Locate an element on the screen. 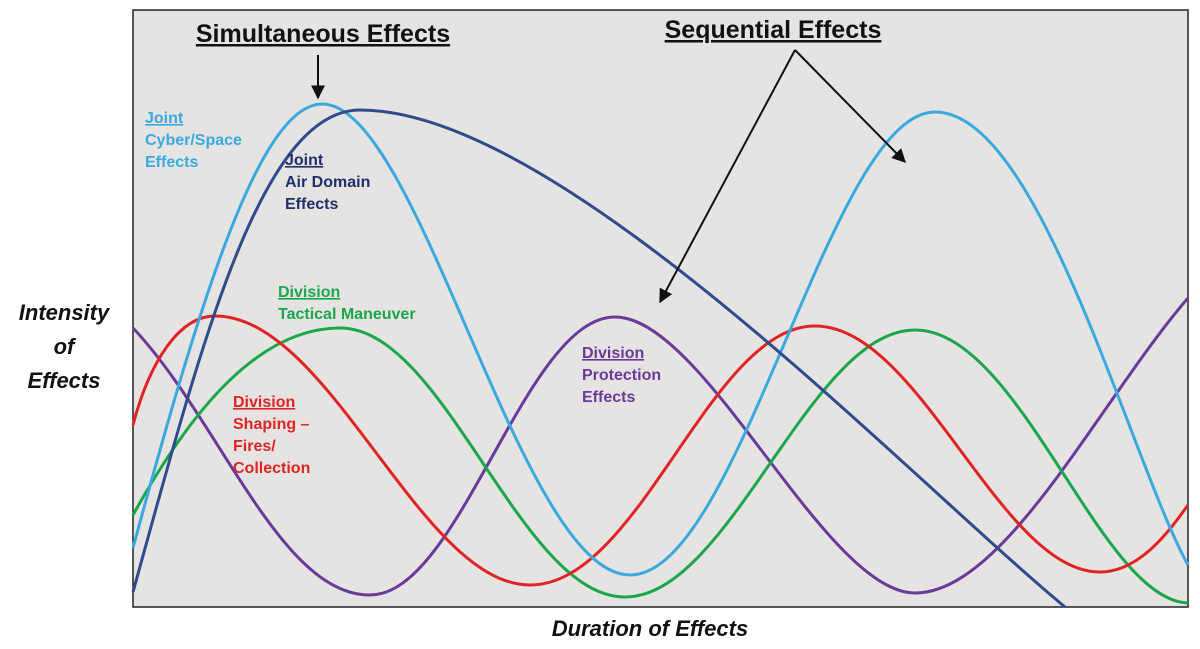  label-line: Tactical Maneuver is located at coordinates (347, 314).